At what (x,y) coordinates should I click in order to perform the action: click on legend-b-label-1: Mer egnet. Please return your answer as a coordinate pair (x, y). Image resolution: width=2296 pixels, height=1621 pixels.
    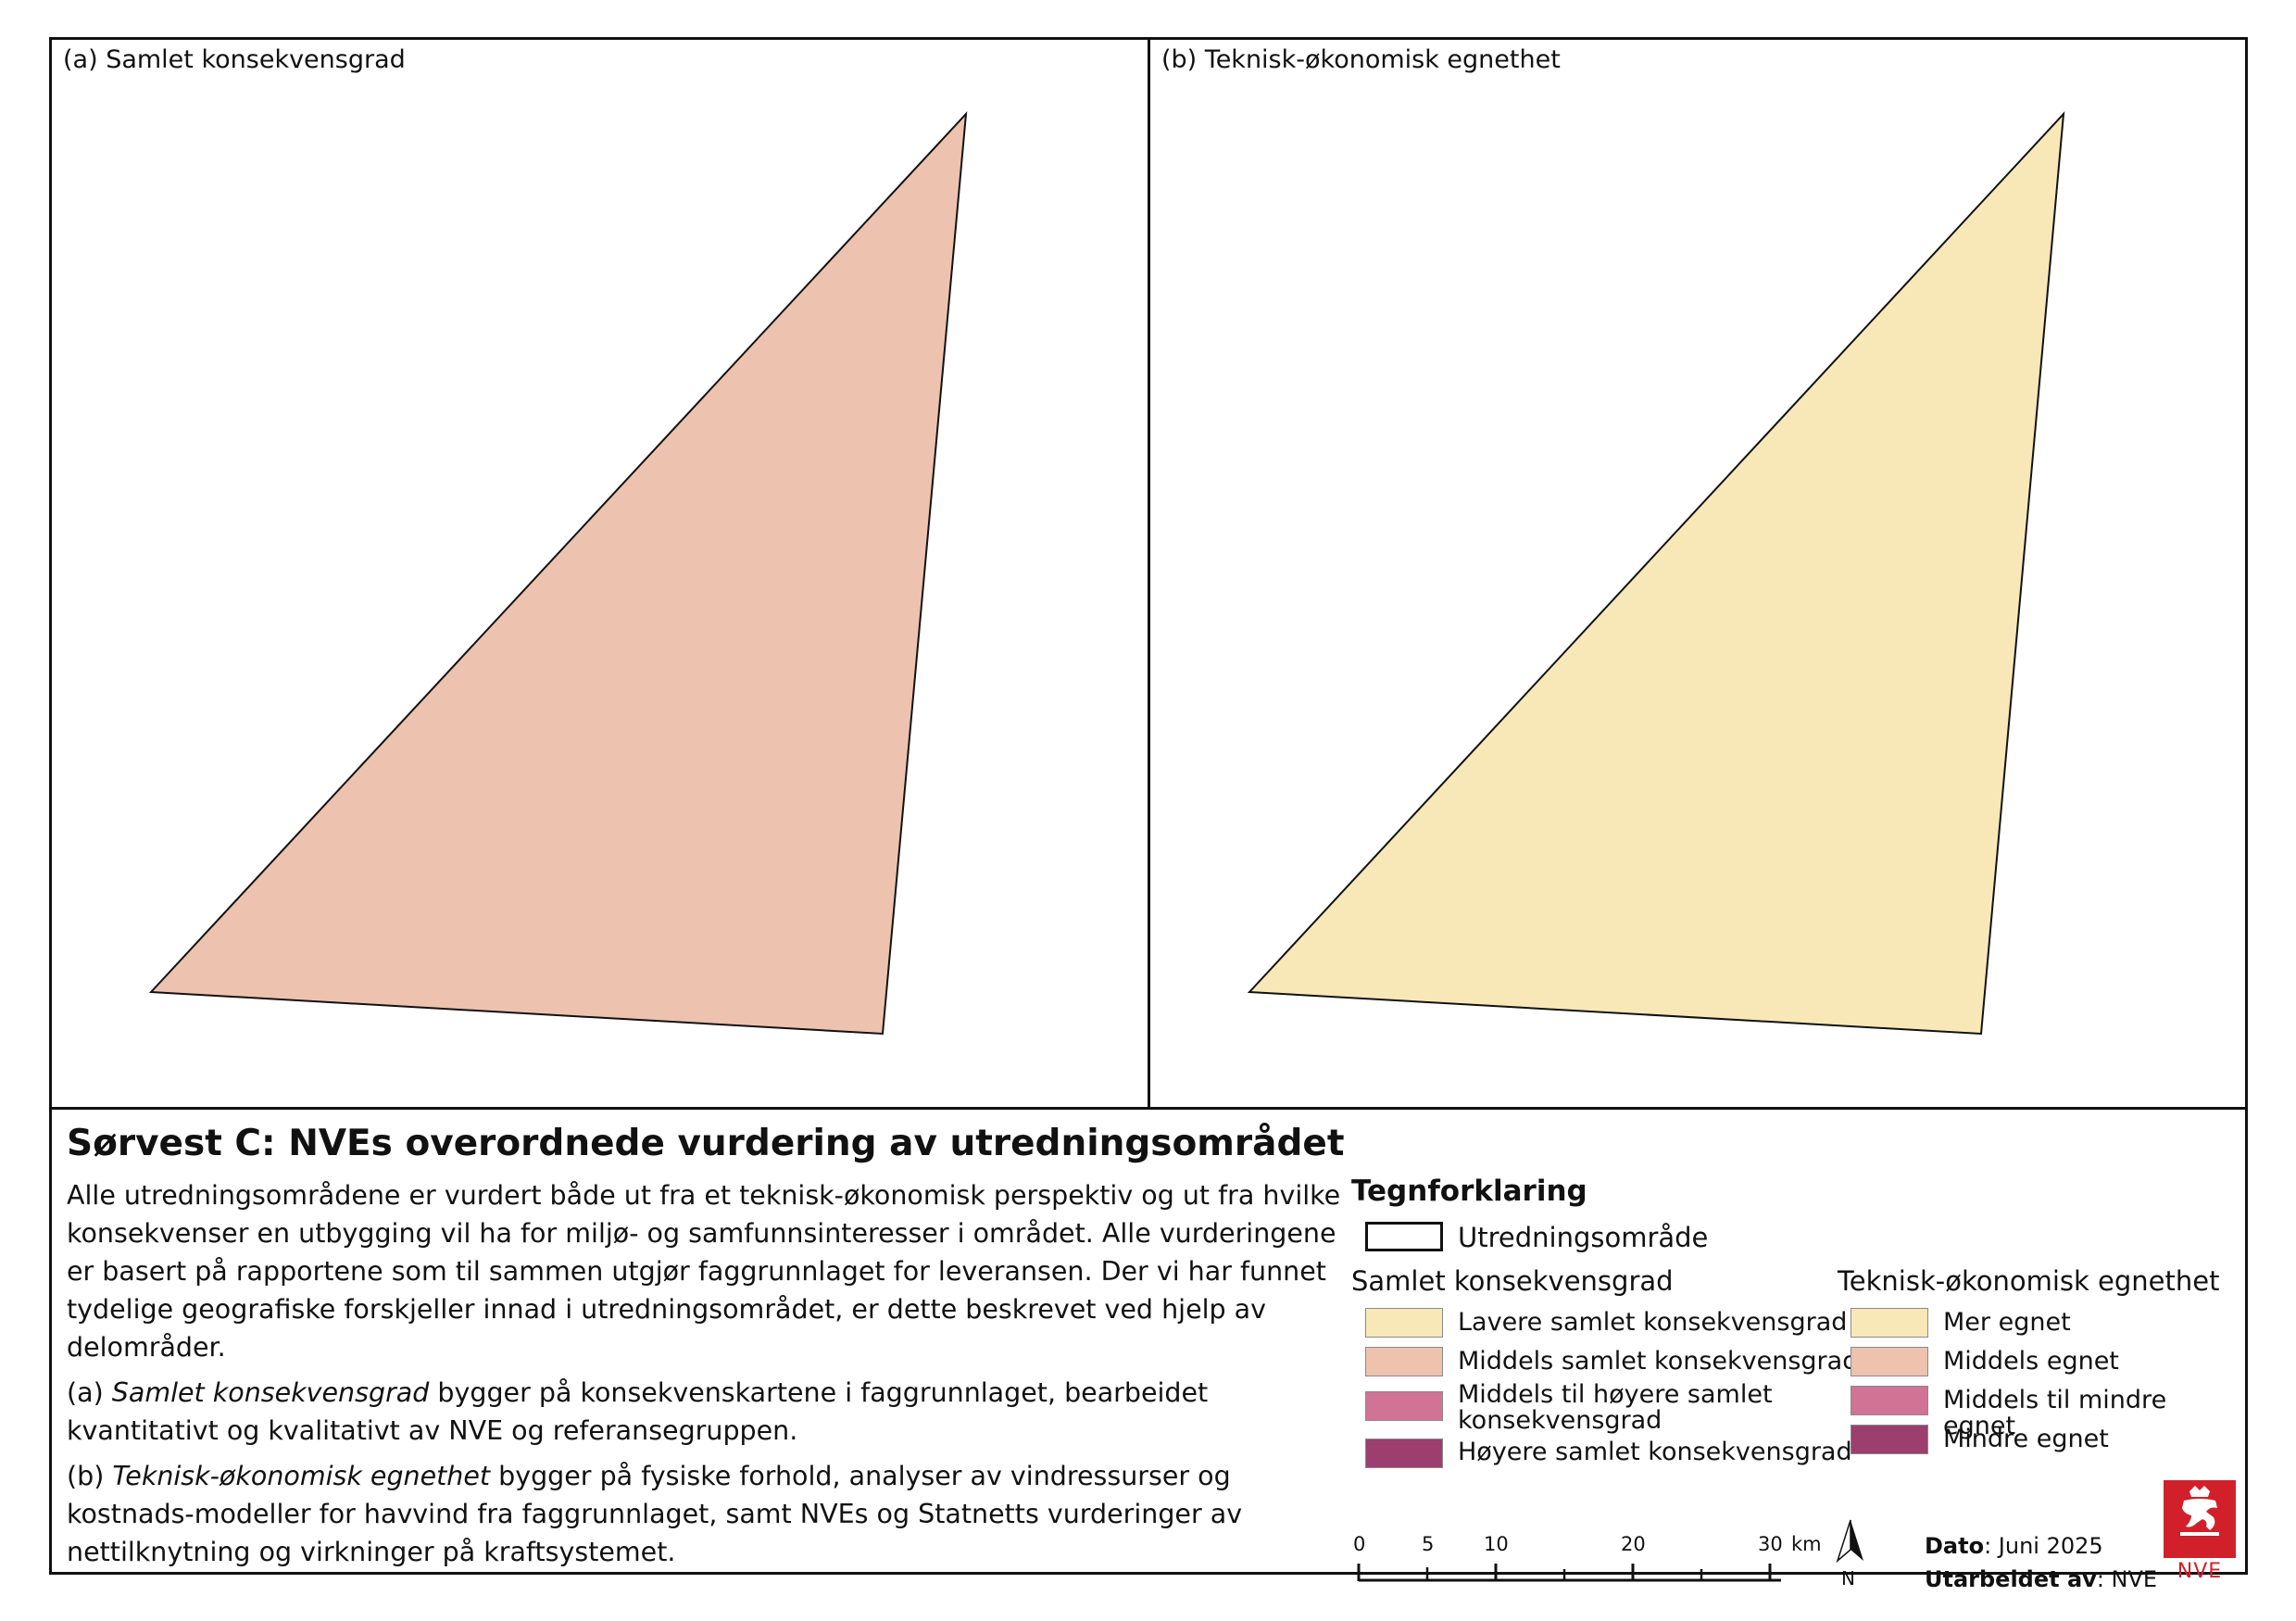
    Looking at the image, I should click on (2007, 1322).